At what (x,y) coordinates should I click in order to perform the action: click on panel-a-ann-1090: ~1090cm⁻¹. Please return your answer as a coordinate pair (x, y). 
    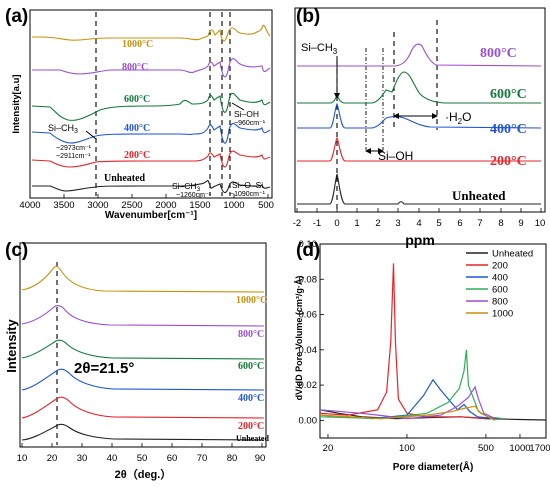
    Looking at the image, I should click on (248, 194).